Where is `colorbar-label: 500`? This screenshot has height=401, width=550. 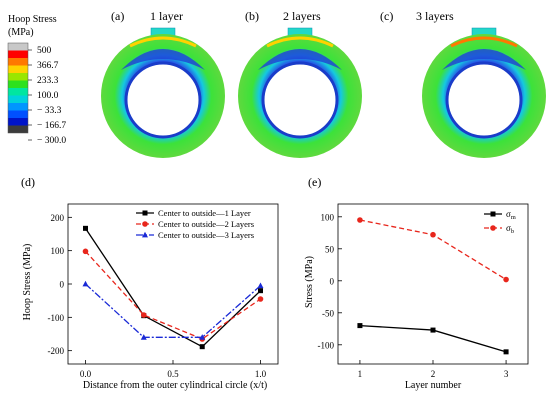
colorbar-label: 500 is located at coordinates (44, 51).